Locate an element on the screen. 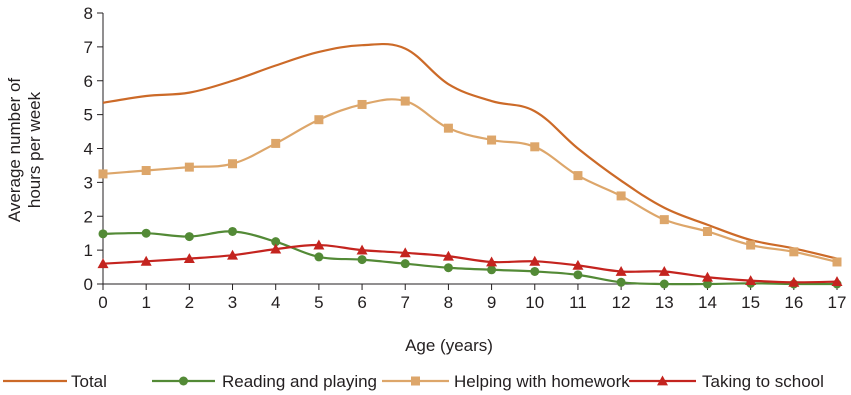 This screenshot has height=395, width=851. x-tick-label: 14 is located at coordinates (707, 302).